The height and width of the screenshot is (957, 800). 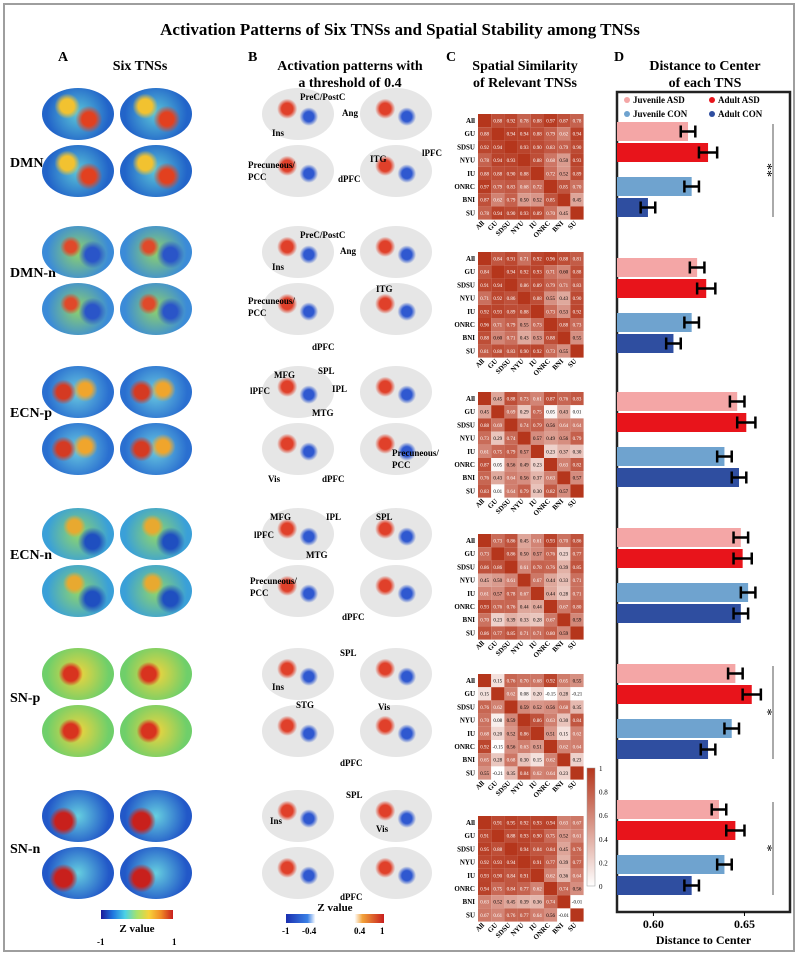 What do you see at coordinates (484, 148) in the screenshot?
I see `heatmap-value: 0.92` at bounding box center [484, 148].